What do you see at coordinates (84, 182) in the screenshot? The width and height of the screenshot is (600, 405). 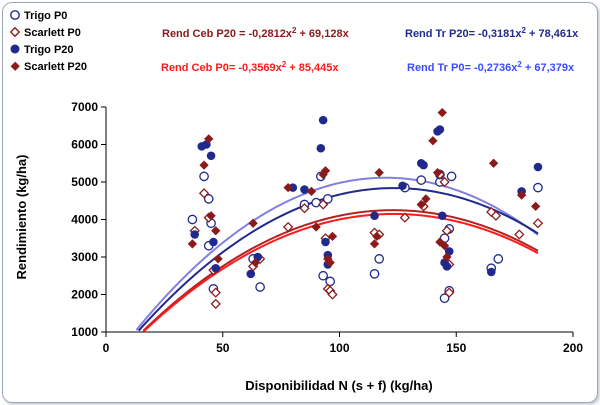 I see `y-tick-label: 5000` at bounding box center [84, 182].